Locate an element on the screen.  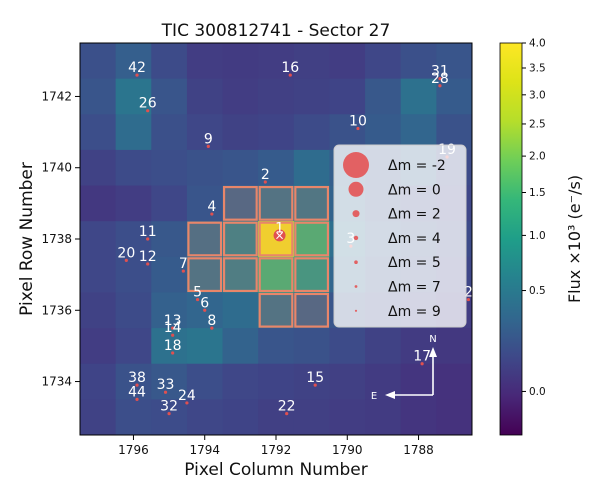
colorbar-tick-label: 1.0 is located at coordinates (537, 236).